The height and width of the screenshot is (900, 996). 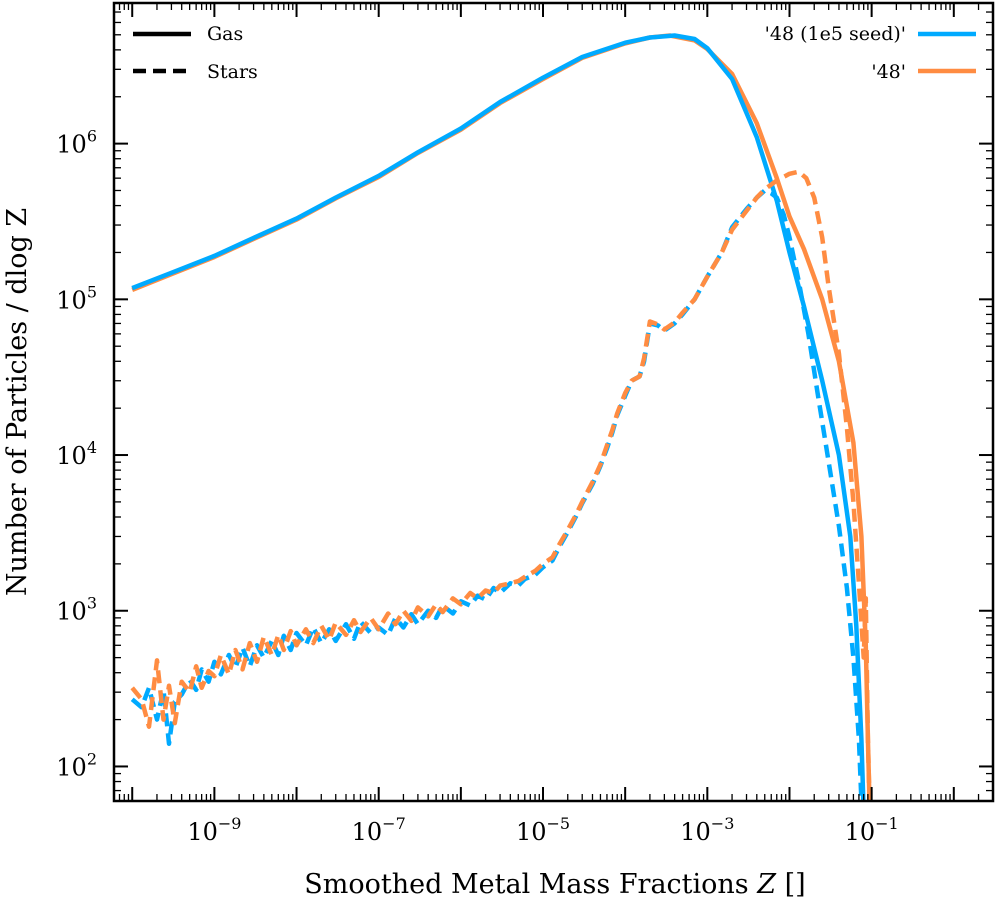 I want to click on x-tick-label-4: 10⁻¹, so click(x=872, y=830).